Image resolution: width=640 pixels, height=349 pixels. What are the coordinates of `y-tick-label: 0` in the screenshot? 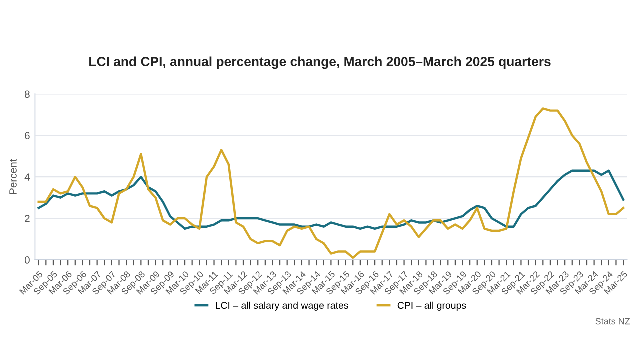 It's located at (27, 260).